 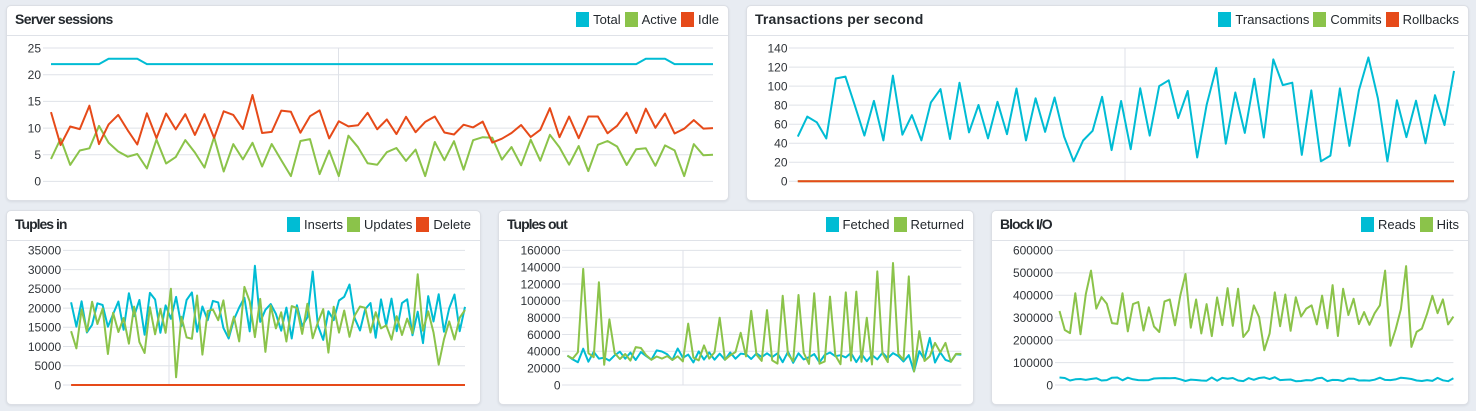 I want to click on svg-text: 15000, so click(x=45, y=328).